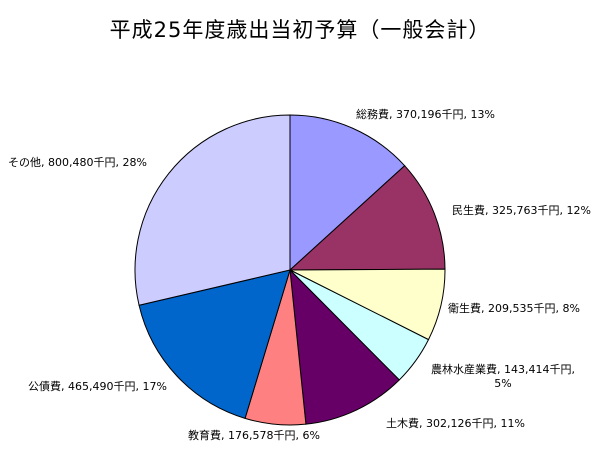  I want to click on slice-label-line: 衛生費, 209,535千円, 8%, so click(514, 308).